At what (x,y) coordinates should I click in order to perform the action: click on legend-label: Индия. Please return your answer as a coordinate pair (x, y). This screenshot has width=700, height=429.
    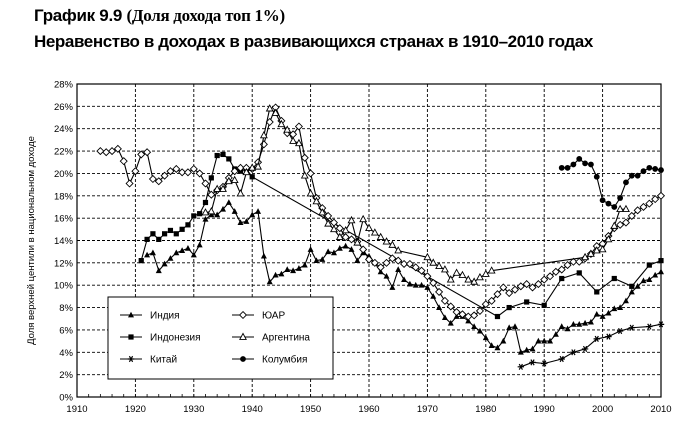
    Looking at the image, I should click on (165, 316).